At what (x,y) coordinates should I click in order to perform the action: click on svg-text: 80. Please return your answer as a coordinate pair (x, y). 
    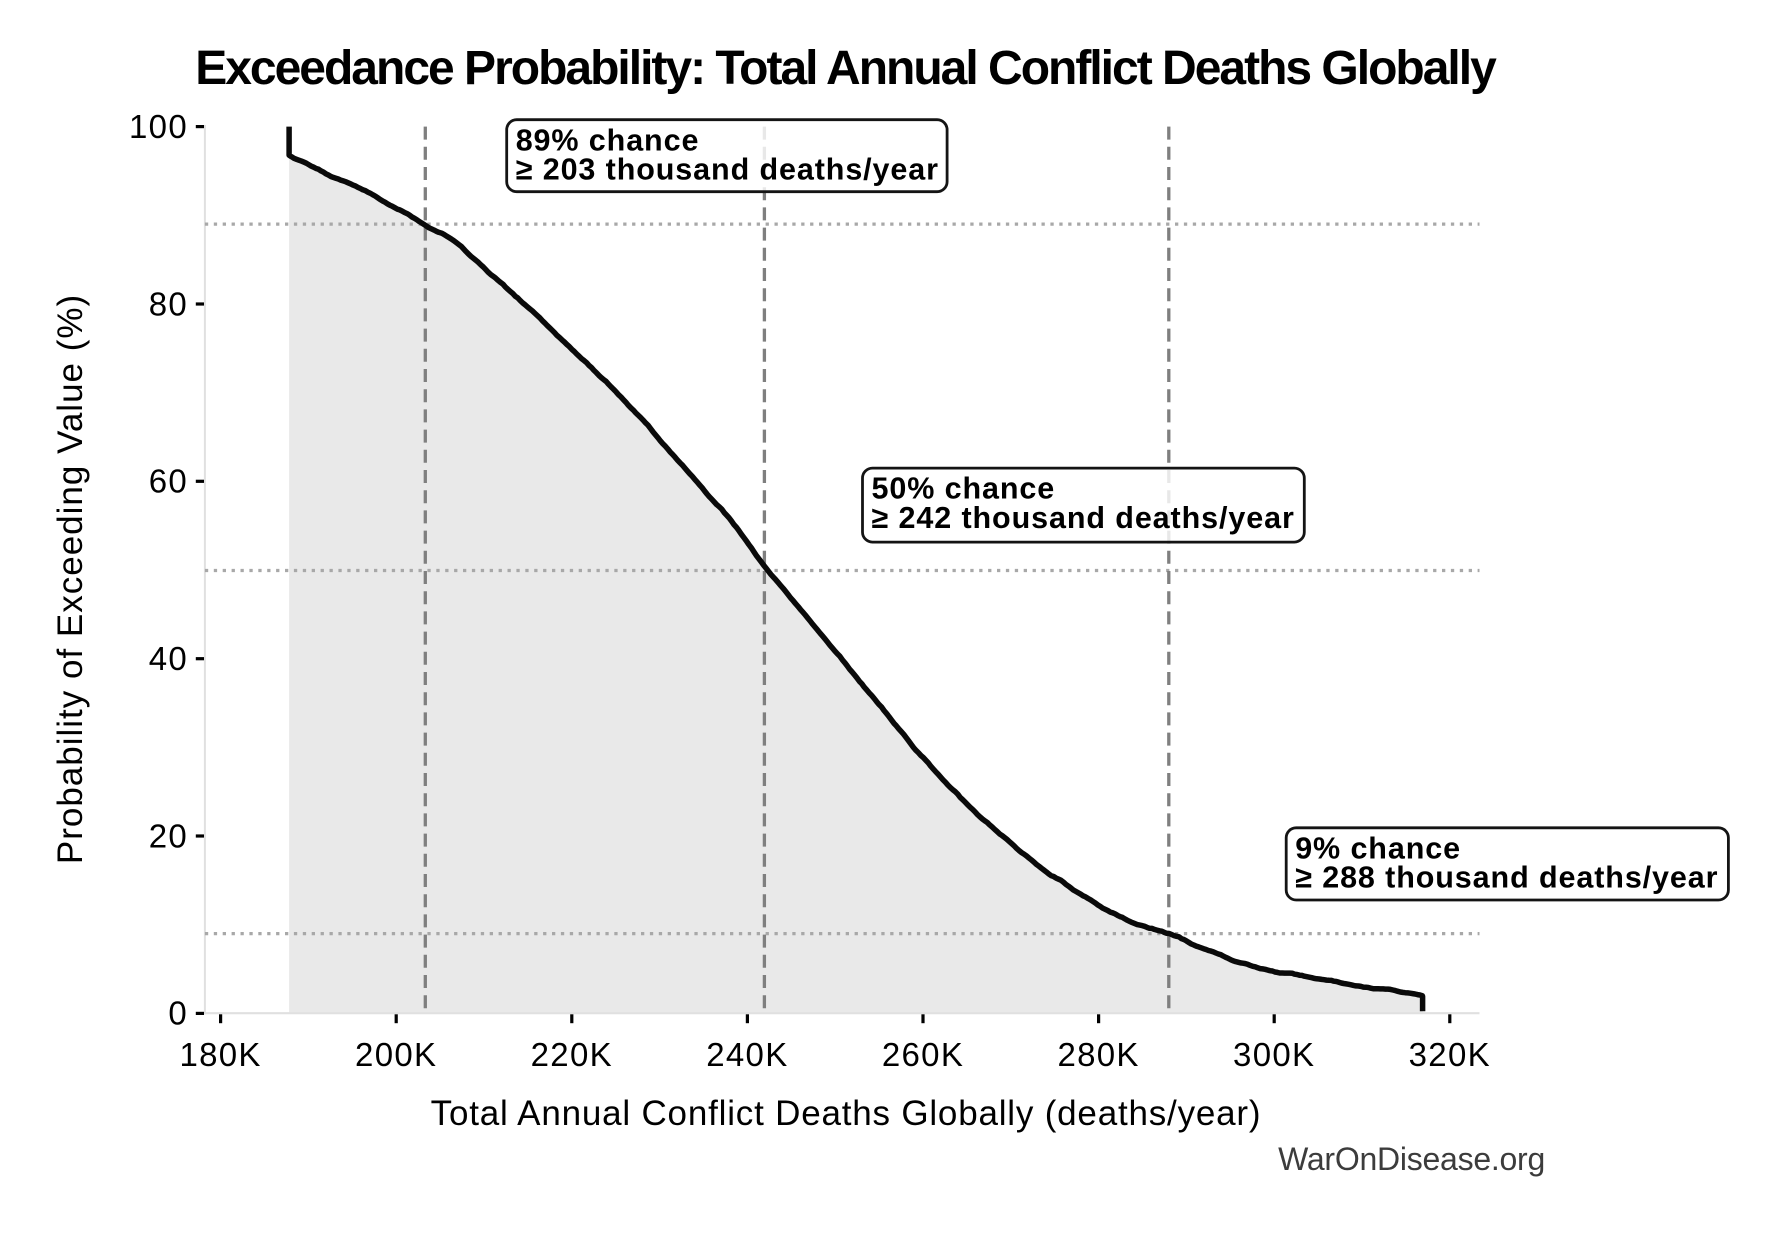
    Looking at the image, I should click on (168, 303).